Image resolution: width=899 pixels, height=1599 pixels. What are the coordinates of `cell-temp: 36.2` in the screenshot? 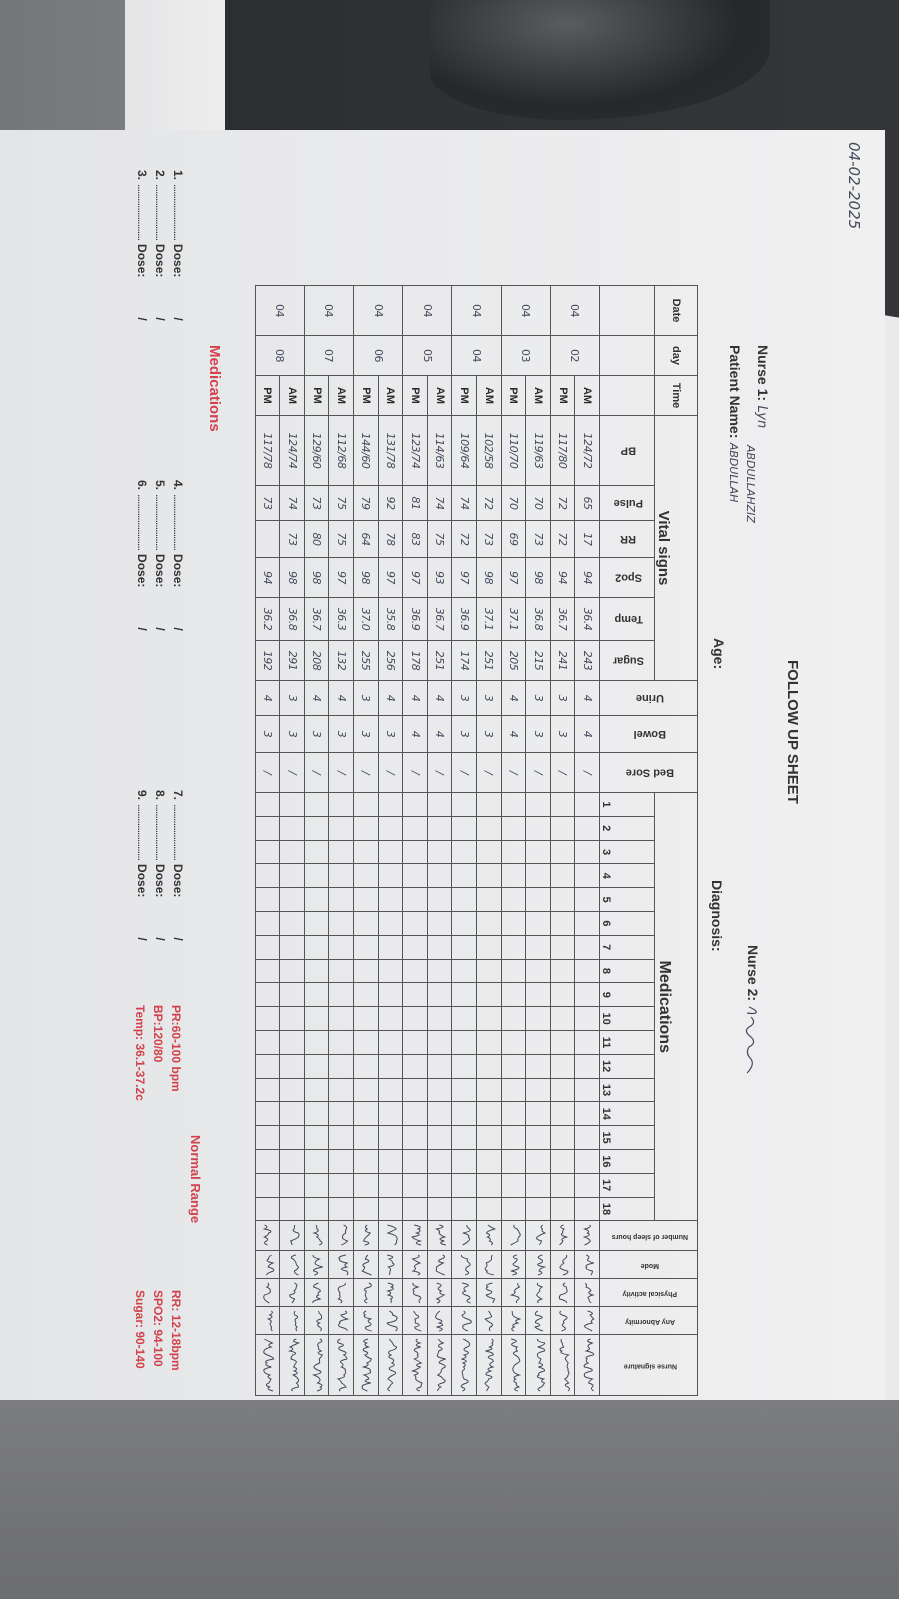 It's located at (267, 619).